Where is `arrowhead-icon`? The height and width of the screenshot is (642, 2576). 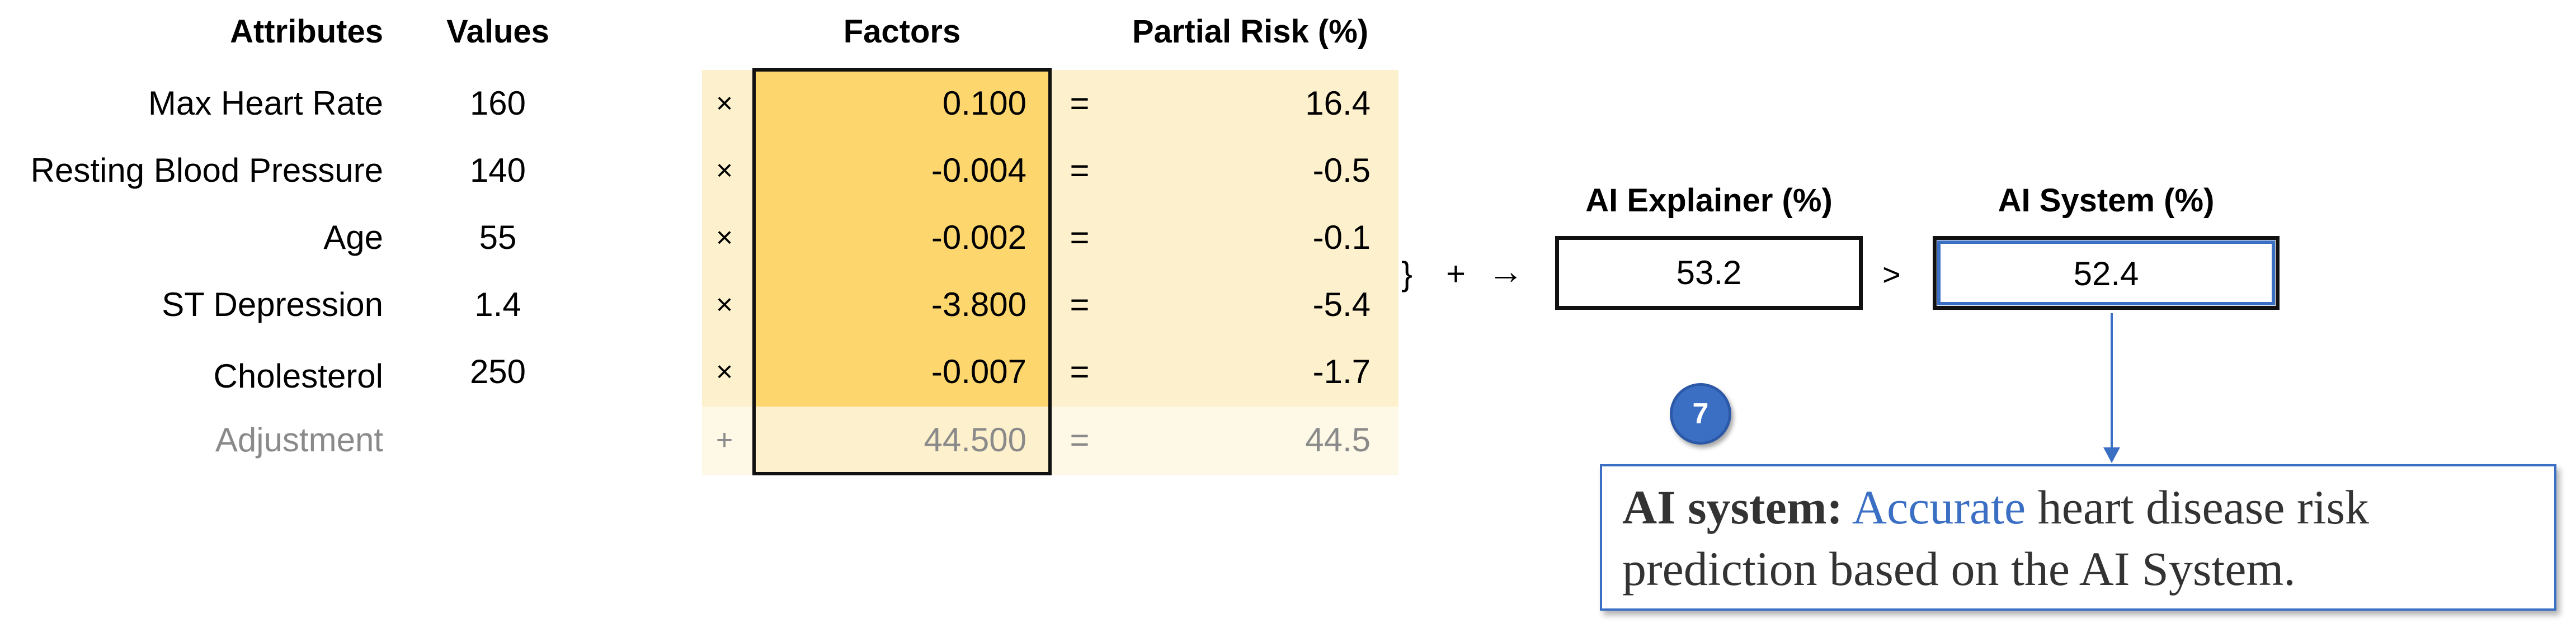
arrowhead-icon is located at coordinates (2111, 455).